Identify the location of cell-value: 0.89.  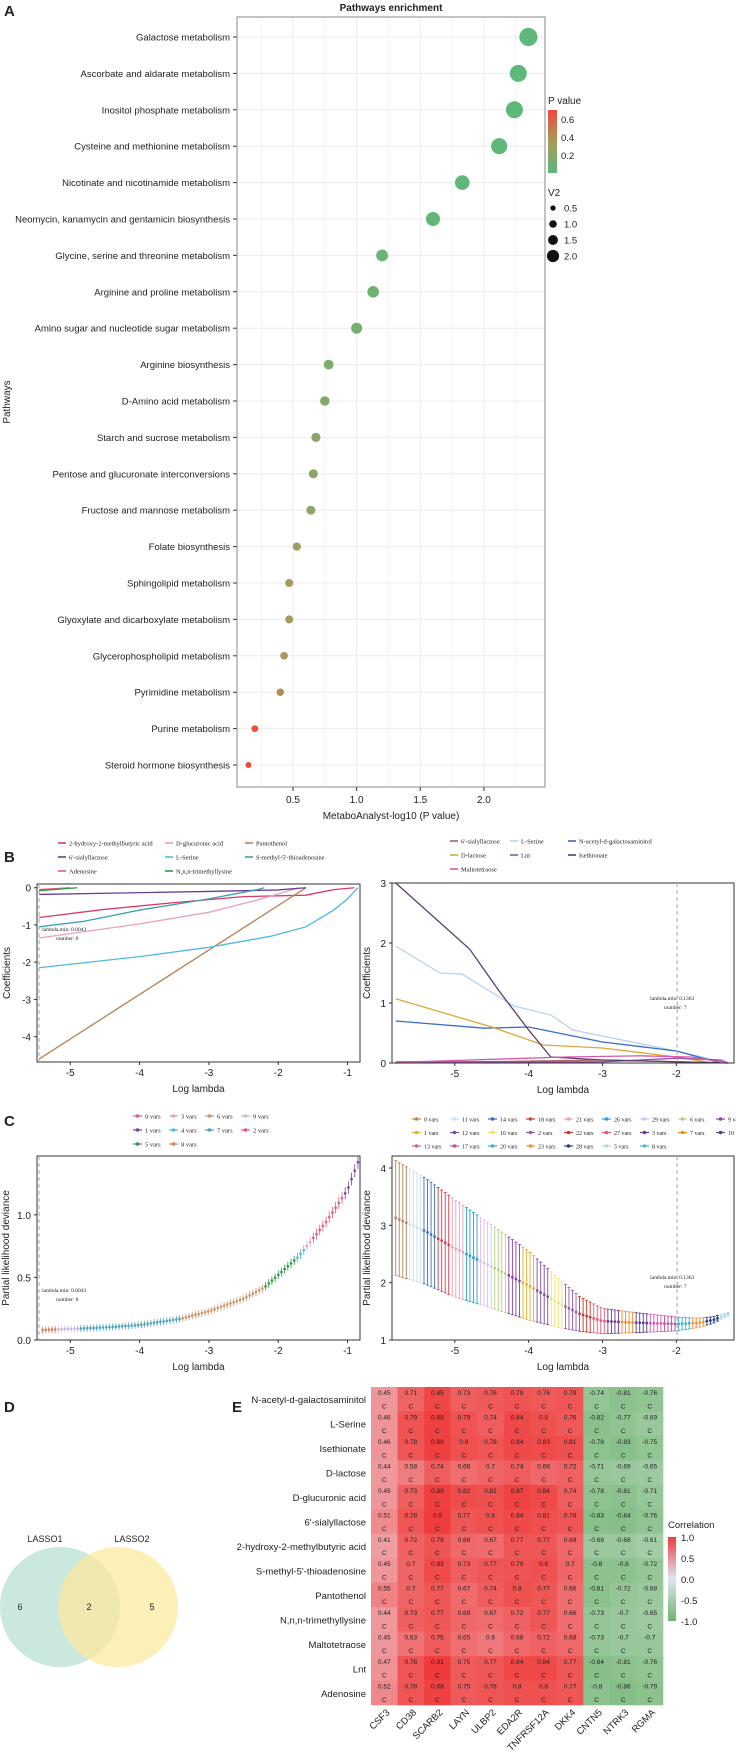
(437, 1491).